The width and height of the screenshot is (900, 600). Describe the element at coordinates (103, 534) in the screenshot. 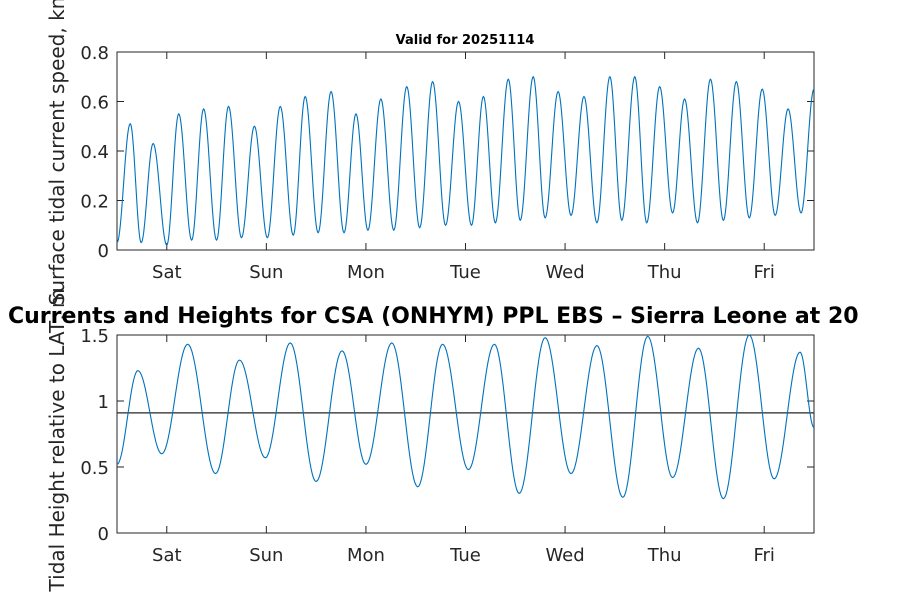

I see `tidal-height-y-tick-label: 0` at that location.